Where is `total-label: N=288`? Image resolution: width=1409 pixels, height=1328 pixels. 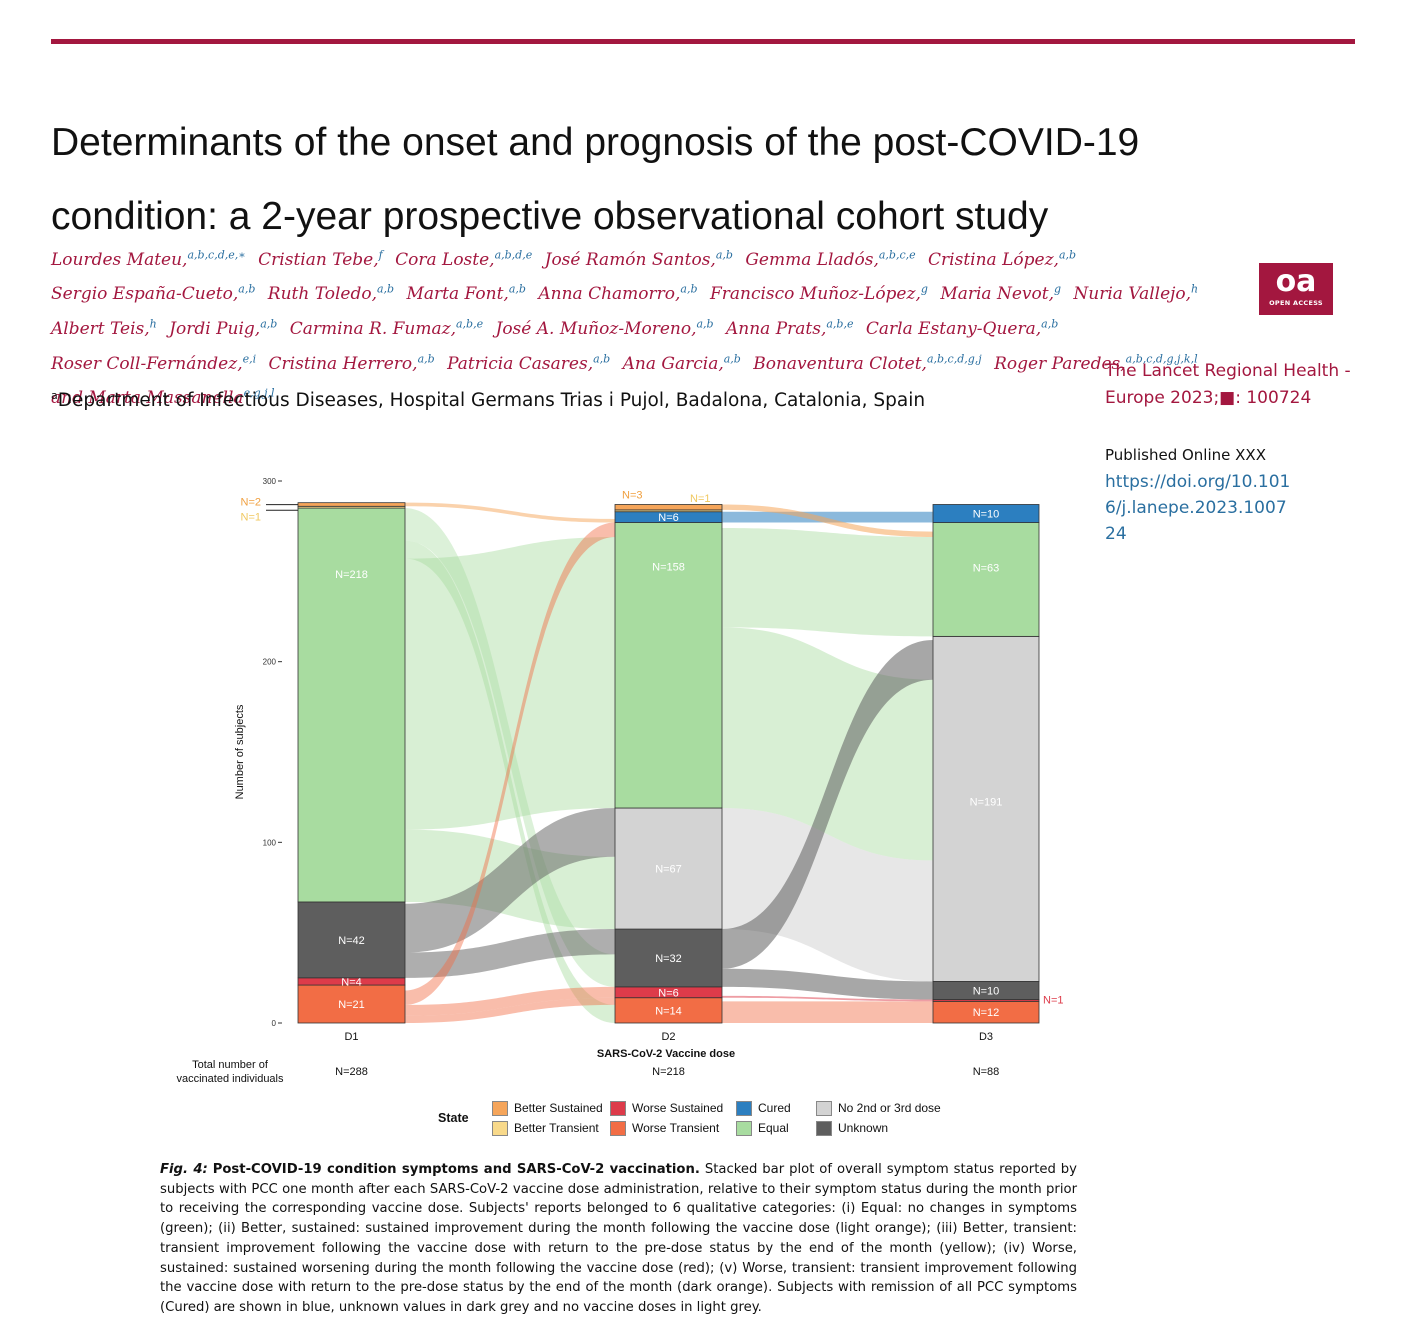 total-label: N=288 is located at coordinates (351, 1072).